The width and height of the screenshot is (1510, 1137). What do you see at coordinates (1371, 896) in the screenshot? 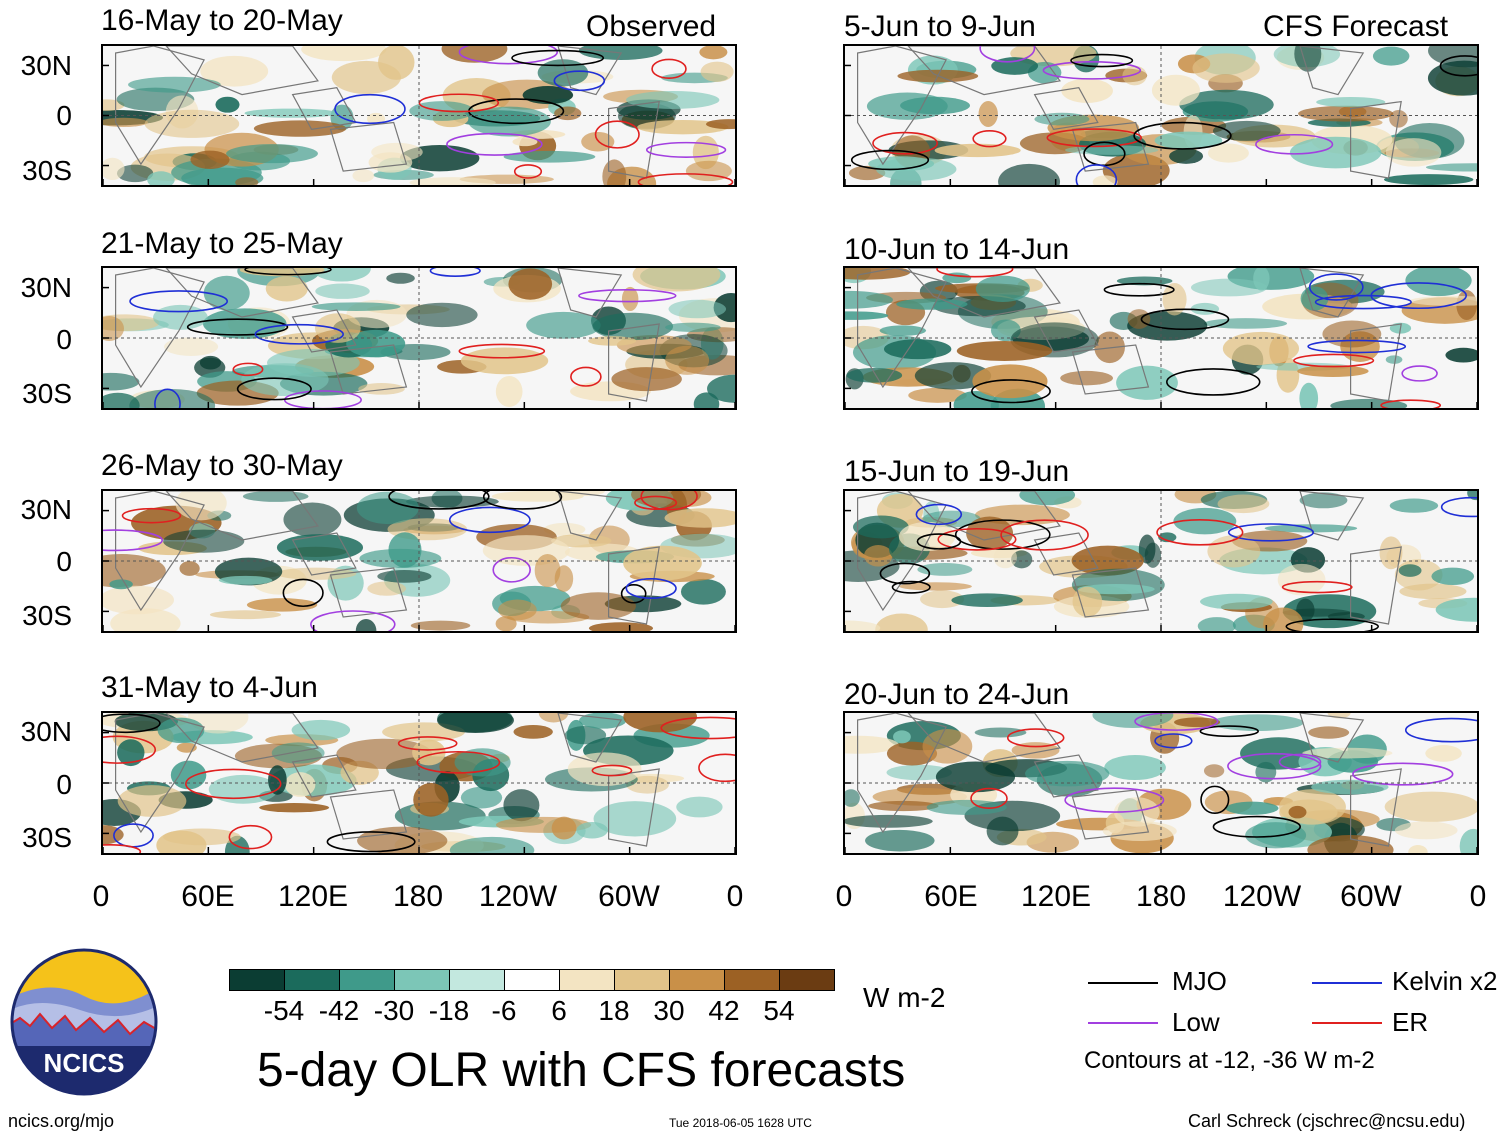
I see `lon-label: 60W` at bounding box center [1371, 896].